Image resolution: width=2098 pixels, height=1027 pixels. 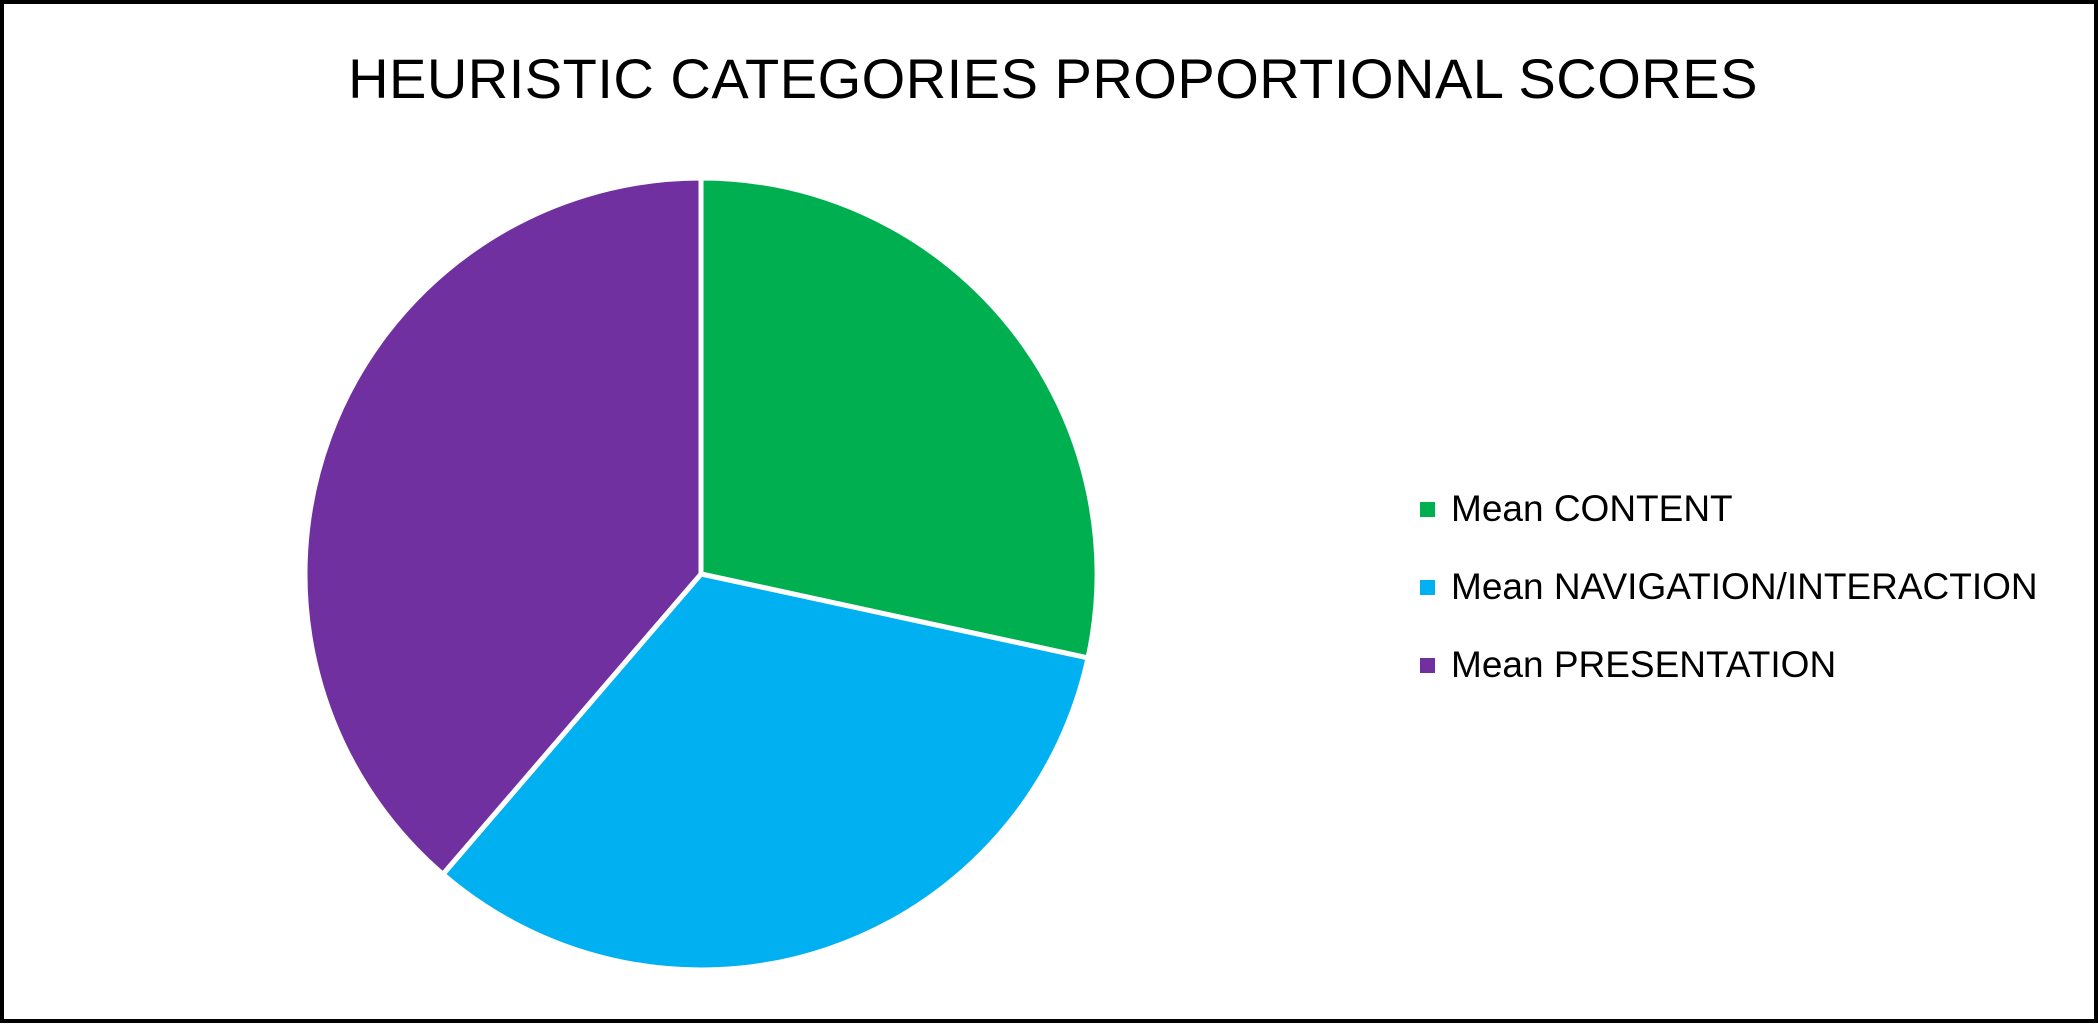 I want to click on legend-item-presentation: Mean PRESENTATION, so click(x=1729, y=665).